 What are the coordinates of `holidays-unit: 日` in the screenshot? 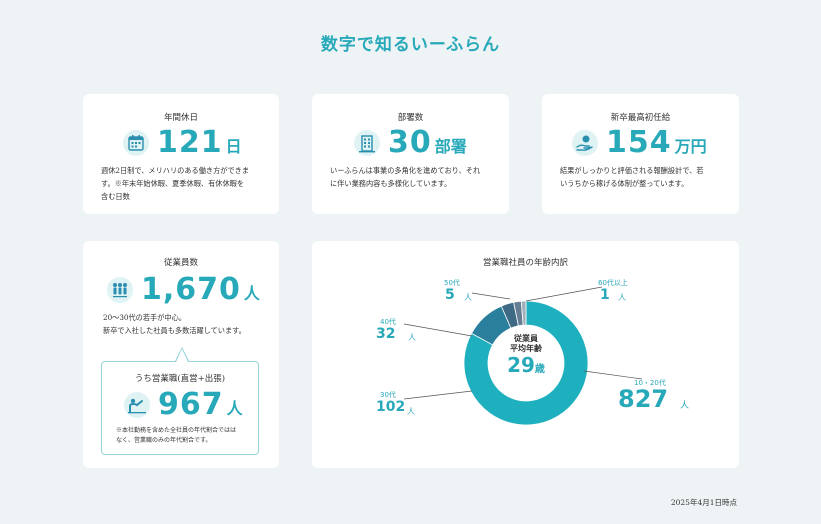 It's located at (233, 146).